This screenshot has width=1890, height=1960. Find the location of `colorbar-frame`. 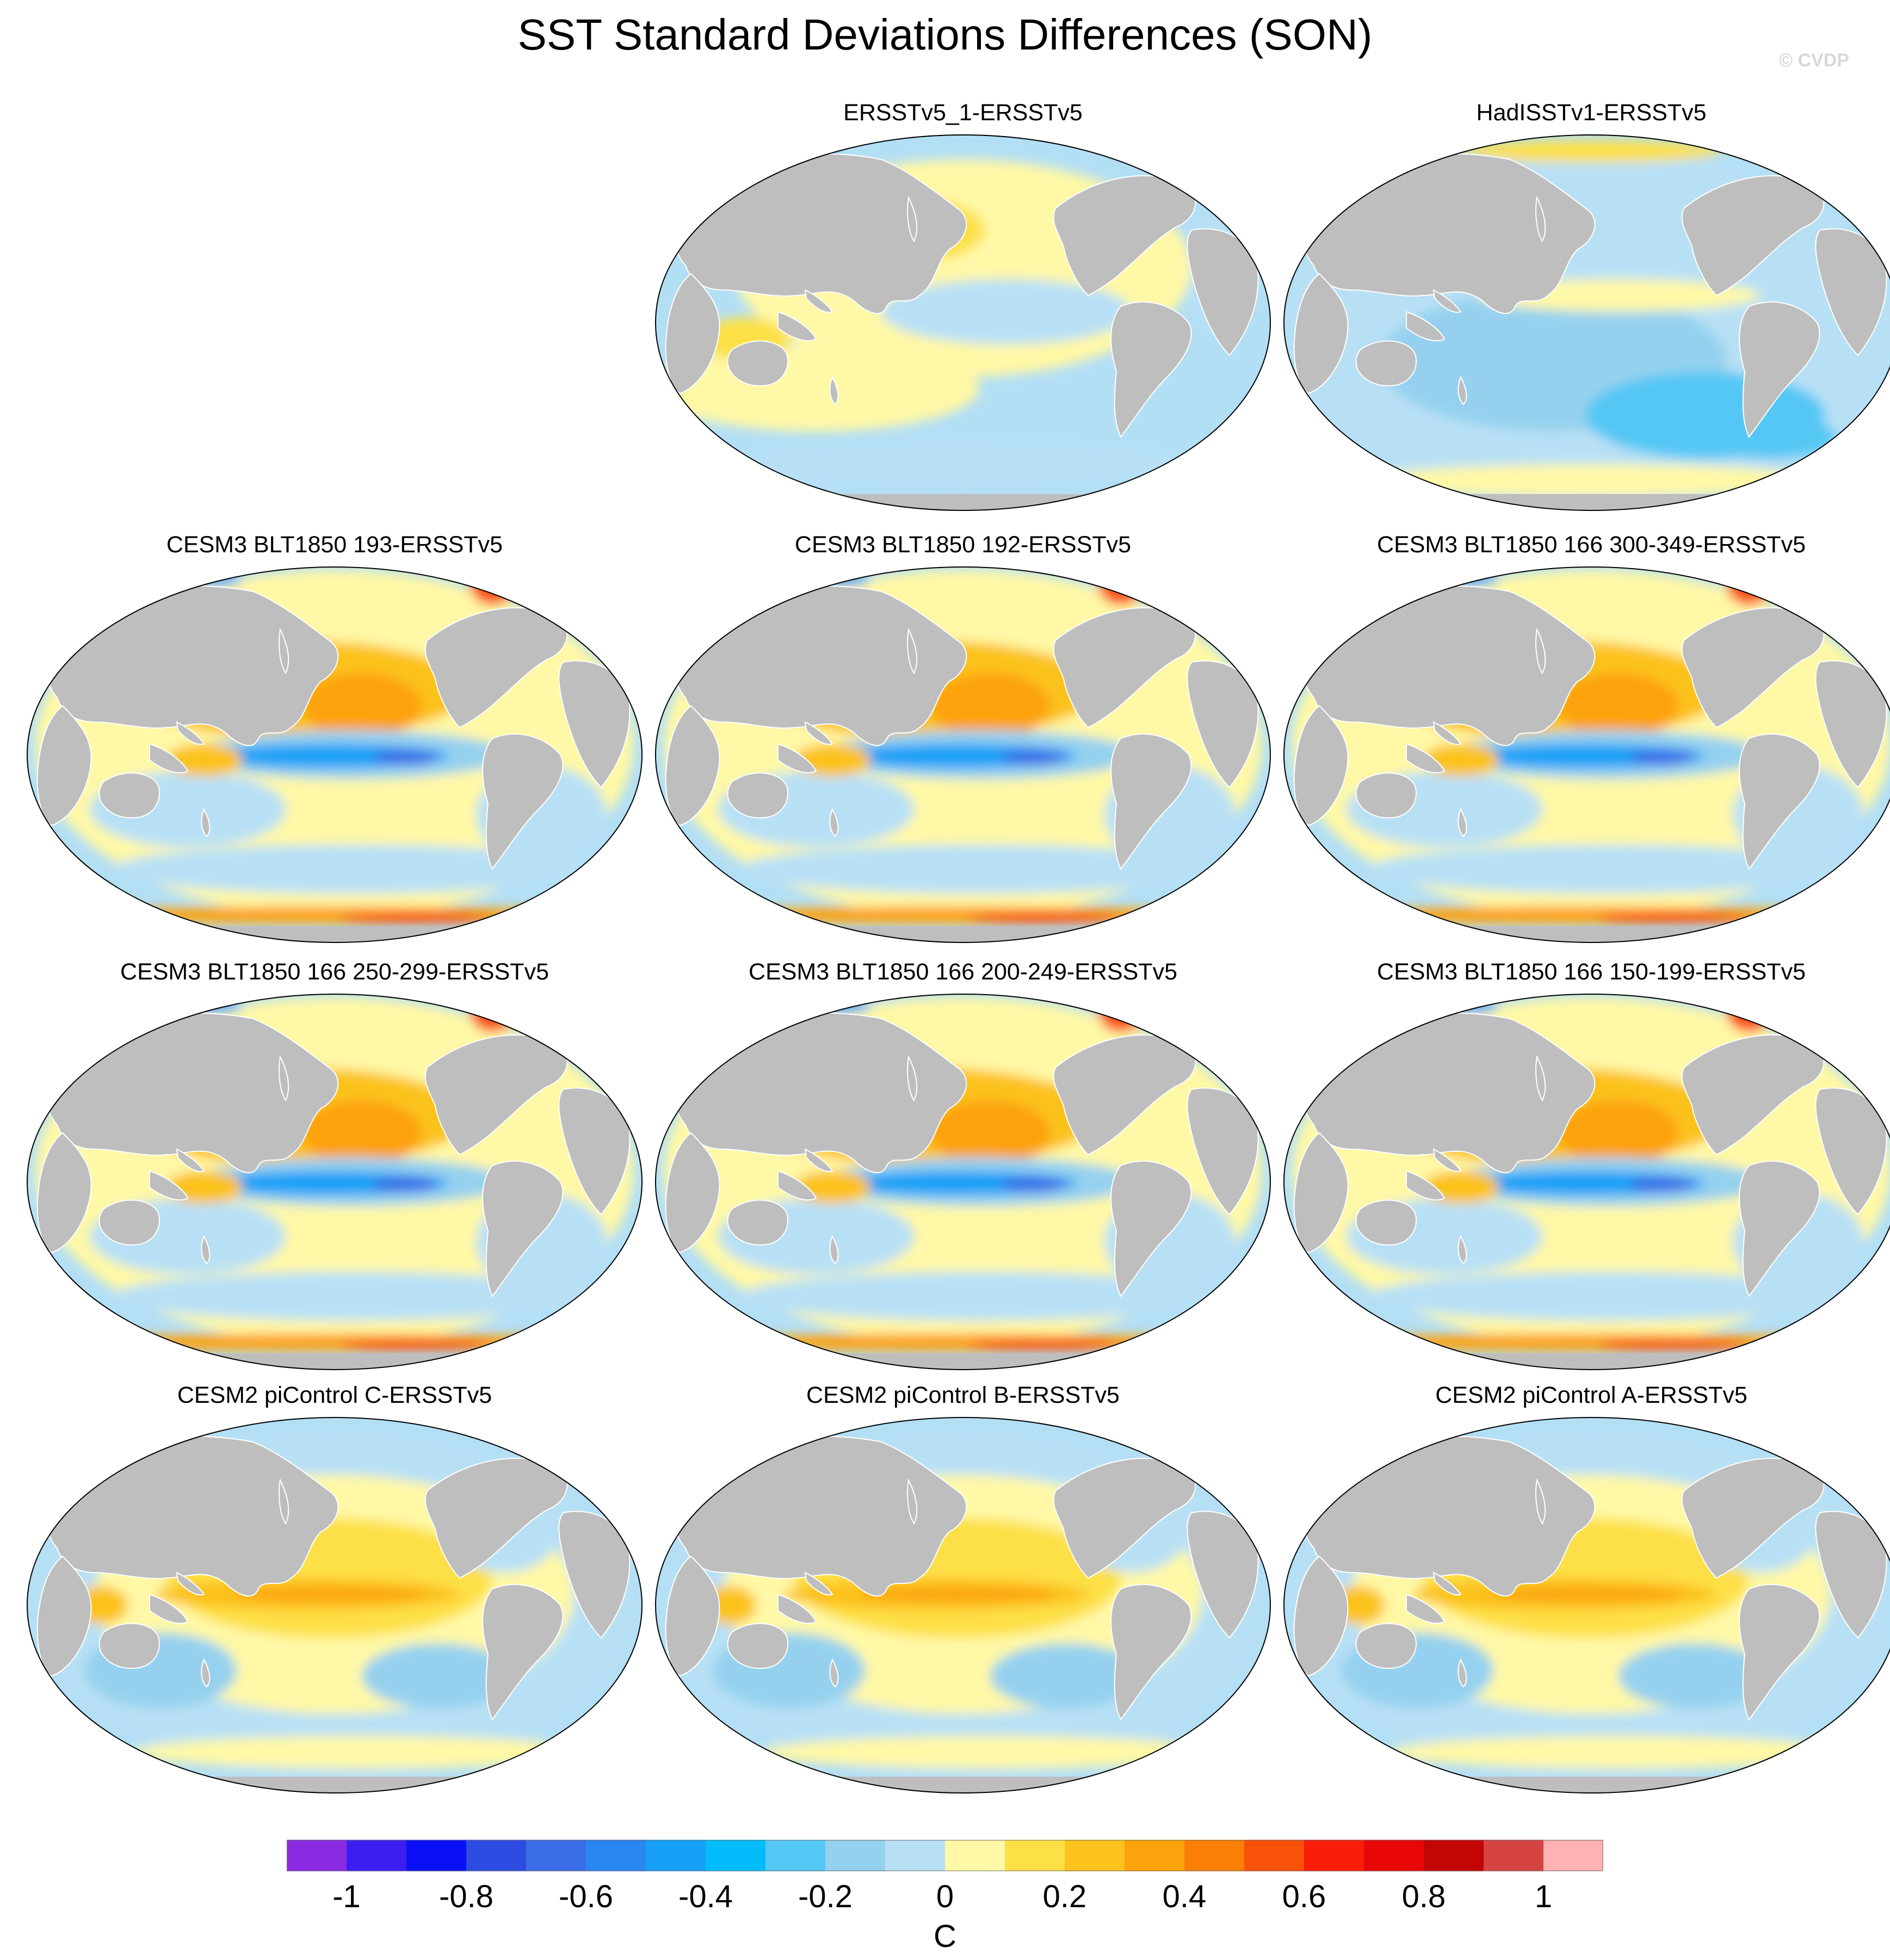

colorbar-frame is located at coordinates (945, 1855).